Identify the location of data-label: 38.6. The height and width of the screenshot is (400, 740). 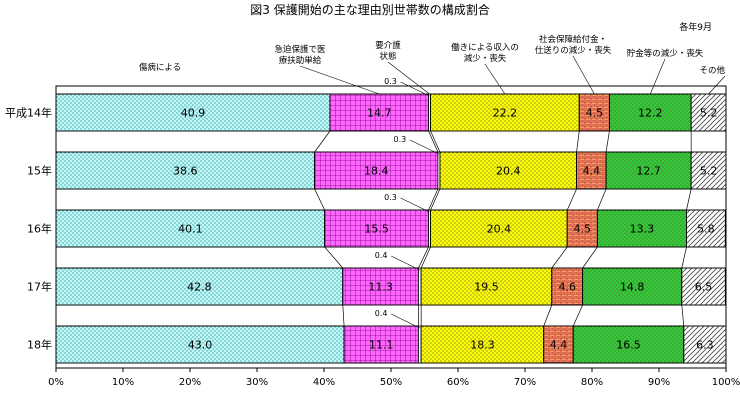
(185, 171).